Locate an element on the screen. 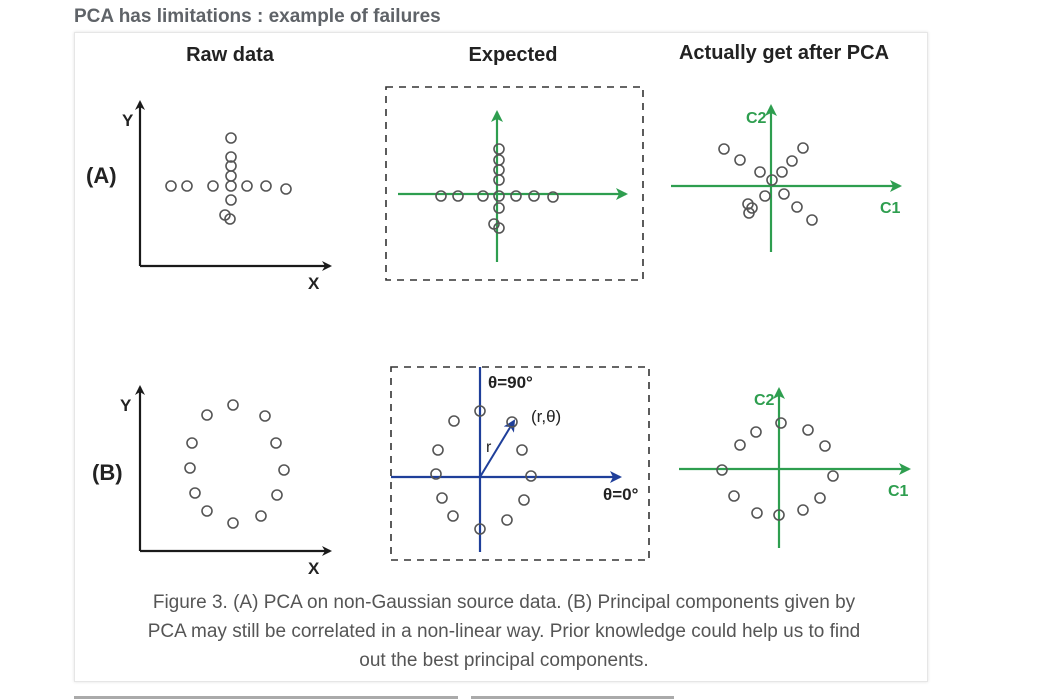 Image resolution: width=1050 pixels, height=700 pixels. row-label-a: (A) is located at coordinates (101, 175).